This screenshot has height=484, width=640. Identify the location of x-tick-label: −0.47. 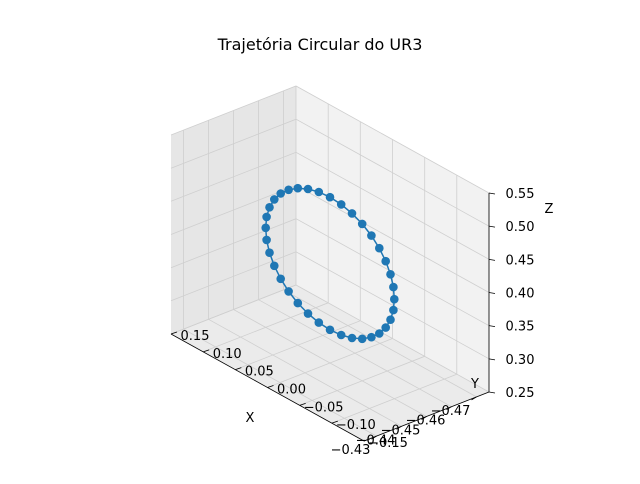
(451, 411).